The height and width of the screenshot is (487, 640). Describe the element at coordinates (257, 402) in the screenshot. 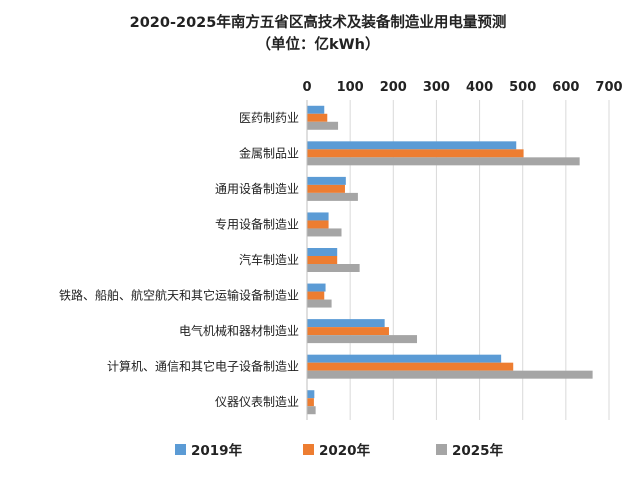

I see `category-label: 仪器仪表制造业` at that location.